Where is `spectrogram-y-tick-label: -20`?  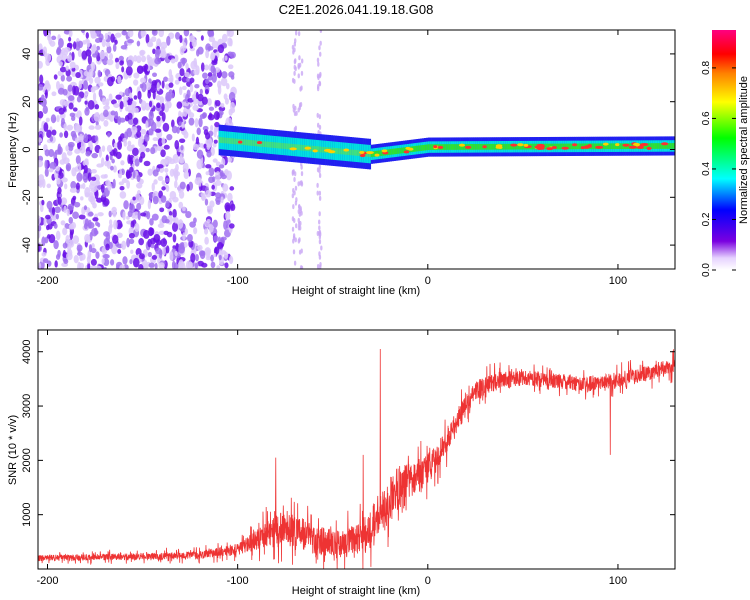
spectrogram-y-tick-label: -20 is located at coordinates (27, 197).